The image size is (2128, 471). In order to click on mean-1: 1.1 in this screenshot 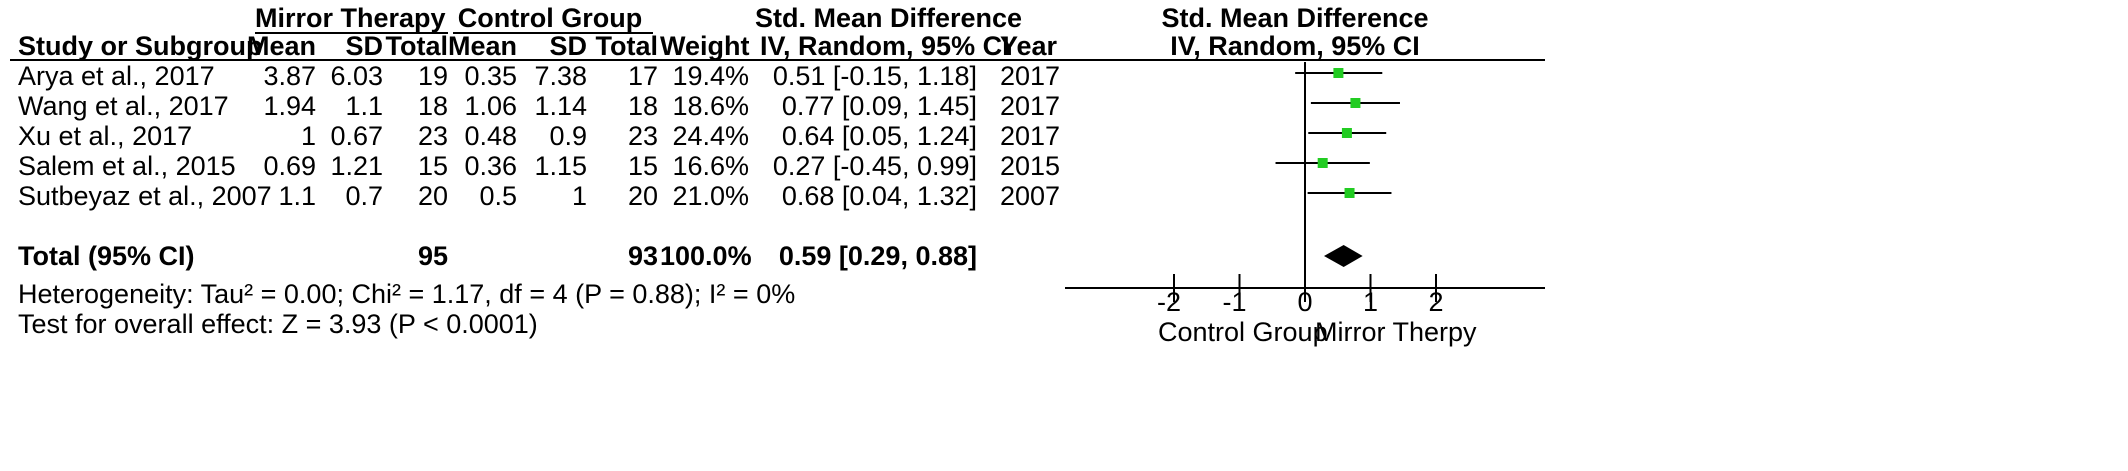, I will do `click(297, 196)`.